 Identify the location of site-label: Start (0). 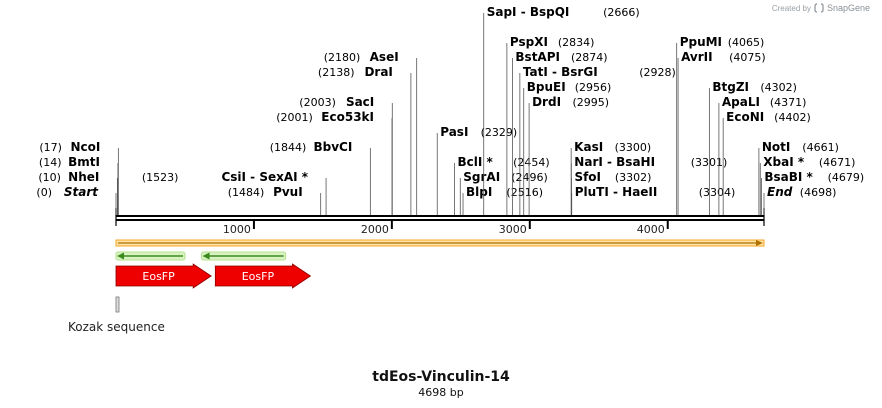
(67, 192).